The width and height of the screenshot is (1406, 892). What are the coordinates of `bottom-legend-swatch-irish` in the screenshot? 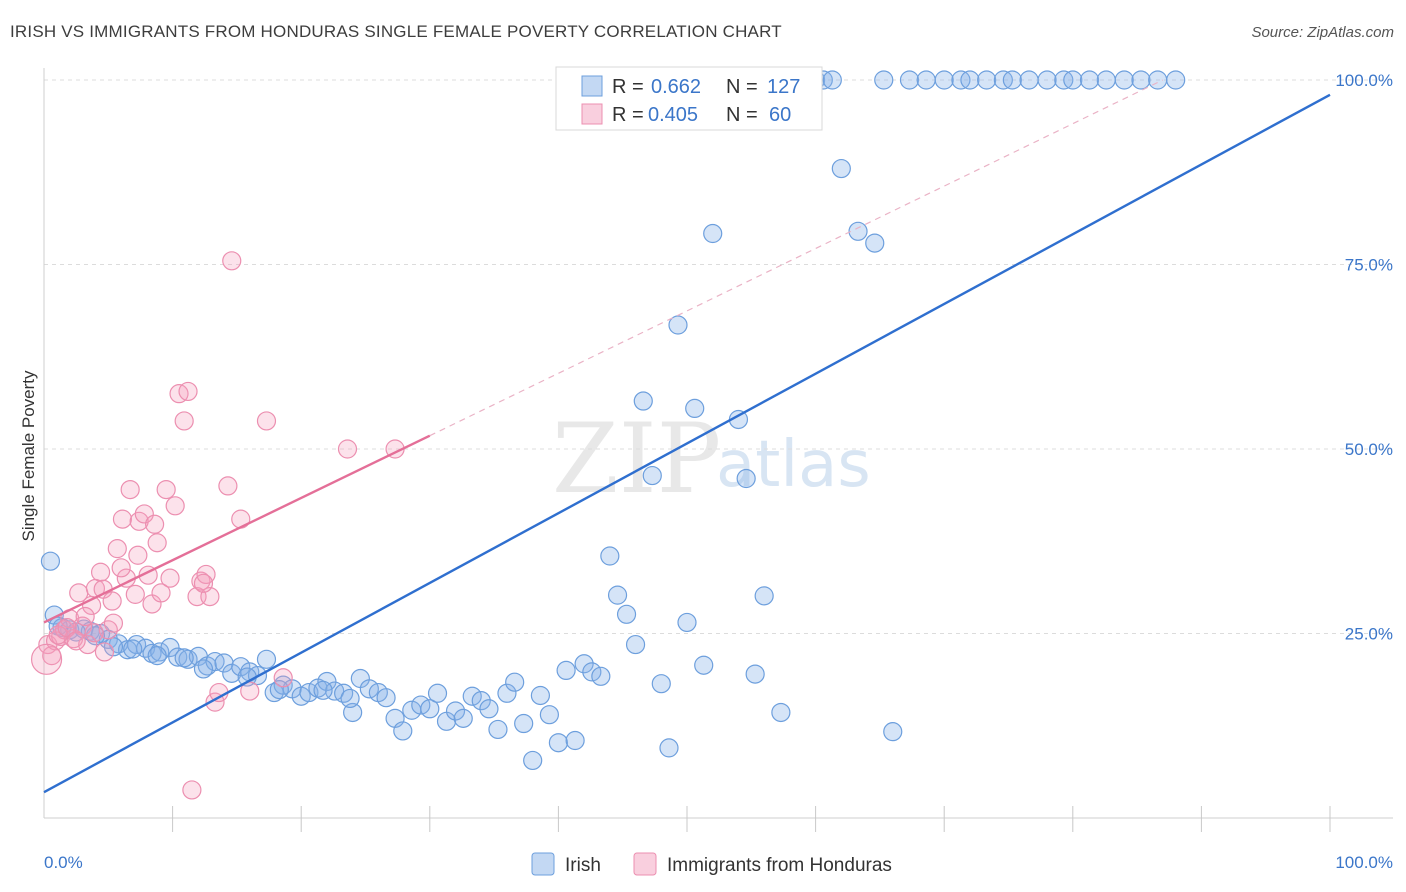 It's located at (543, 864).